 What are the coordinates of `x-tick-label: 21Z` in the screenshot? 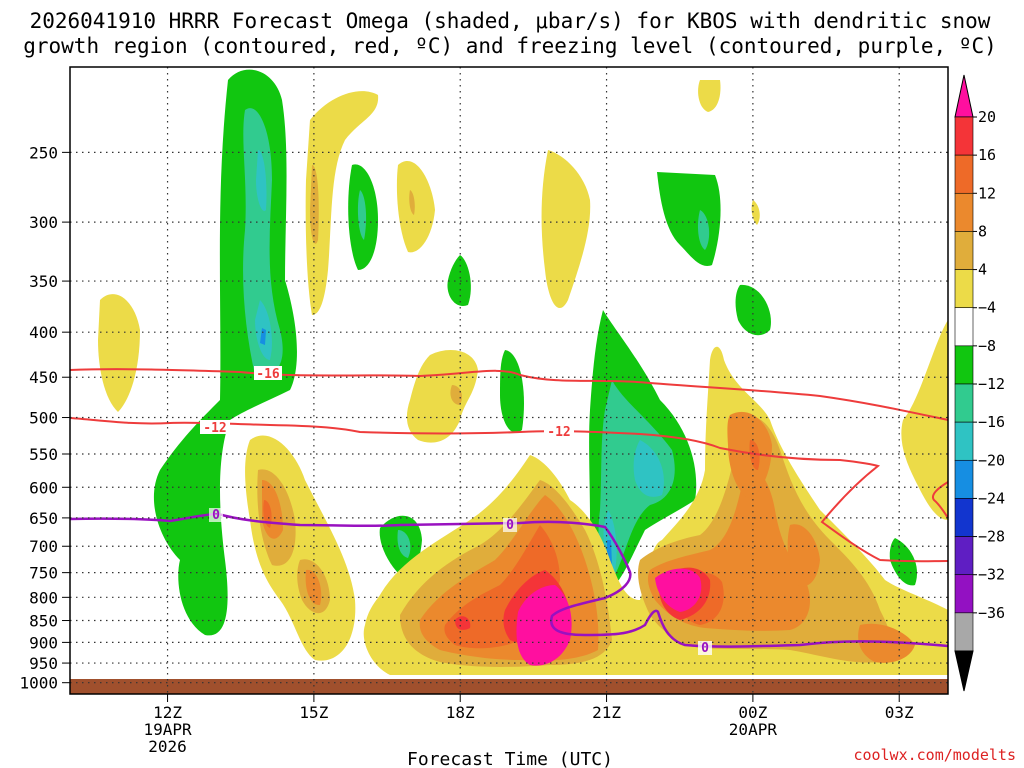 It's located at (606, 712).